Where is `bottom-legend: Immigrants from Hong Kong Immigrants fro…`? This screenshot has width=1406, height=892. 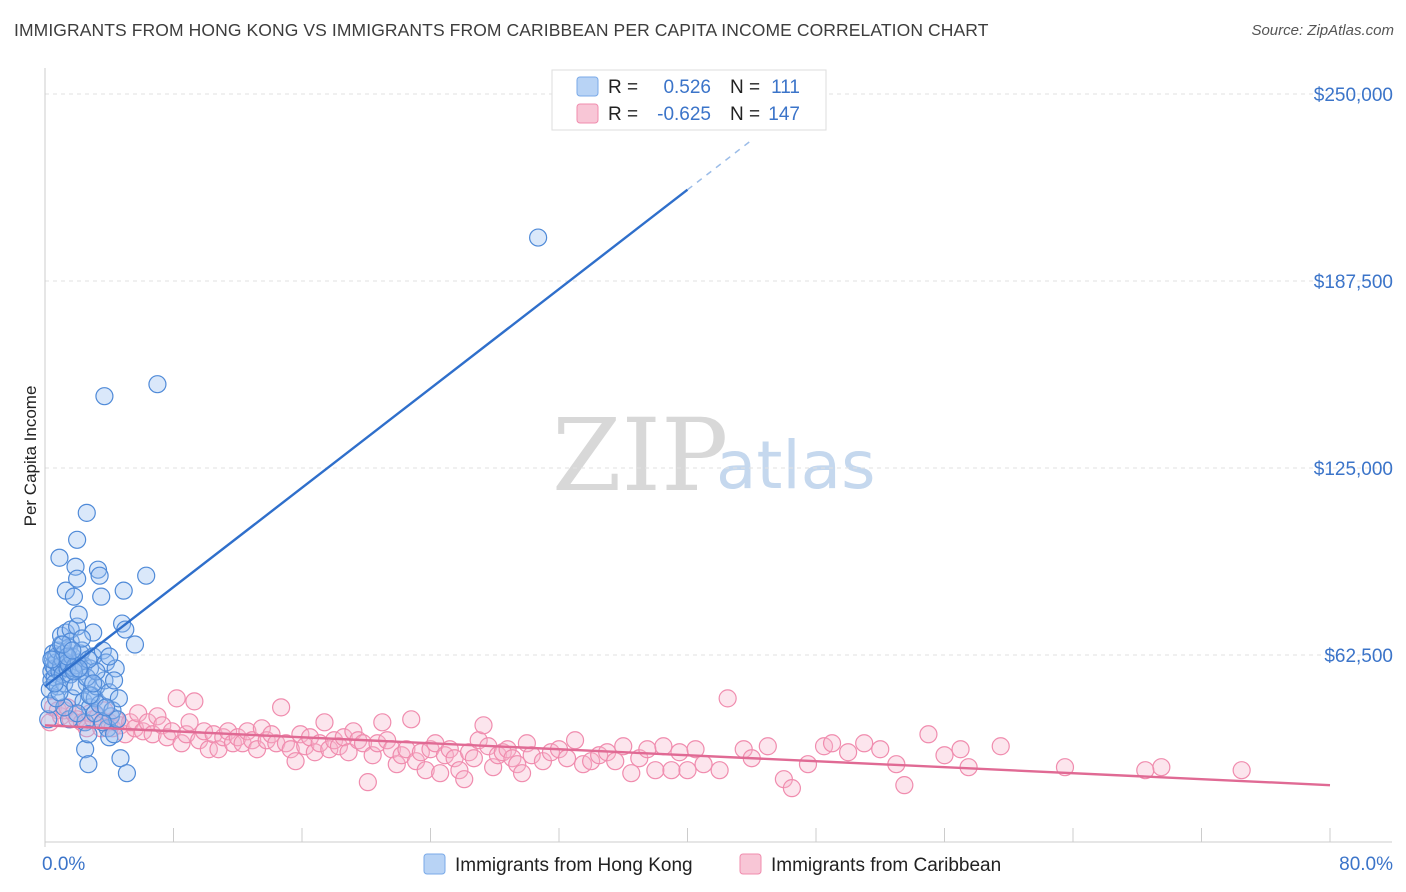 bottom-legend: Immigrants from Hong Kong Immigrants fro… is located at coordinates (712, 864).